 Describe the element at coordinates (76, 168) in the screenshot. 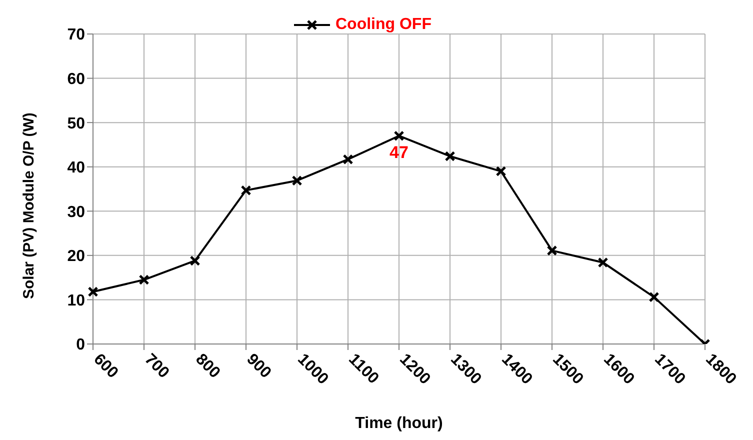

I see `y-tick-label: 40` at that location.